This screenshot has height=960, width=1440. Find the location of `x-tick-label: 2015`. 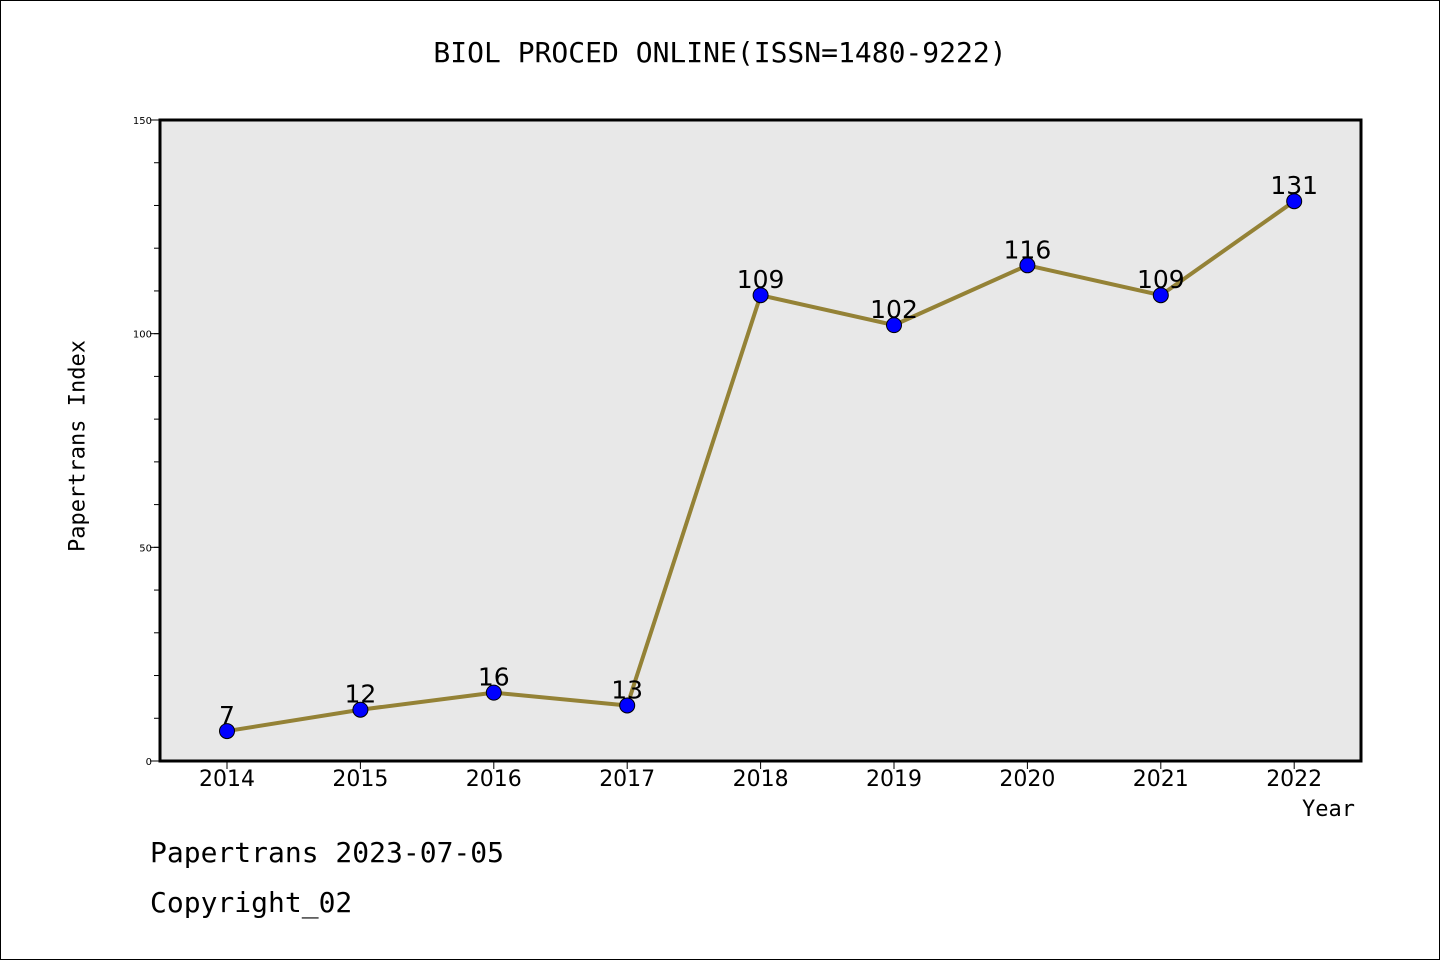

x-tick-label: 2015 is located at coordinates (360, 779).